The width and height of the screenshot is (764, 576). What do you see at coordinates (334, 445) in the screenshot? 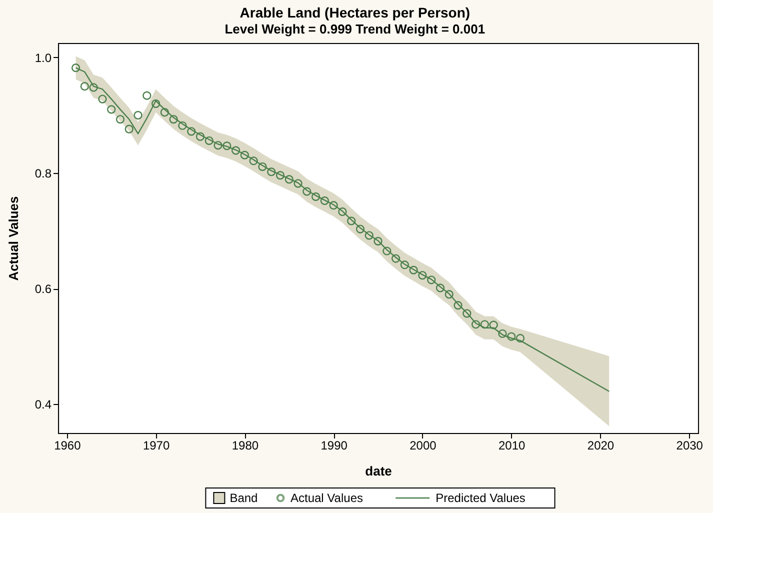
I see `x-tick-label: 1990` at bounding box center [334, 445].